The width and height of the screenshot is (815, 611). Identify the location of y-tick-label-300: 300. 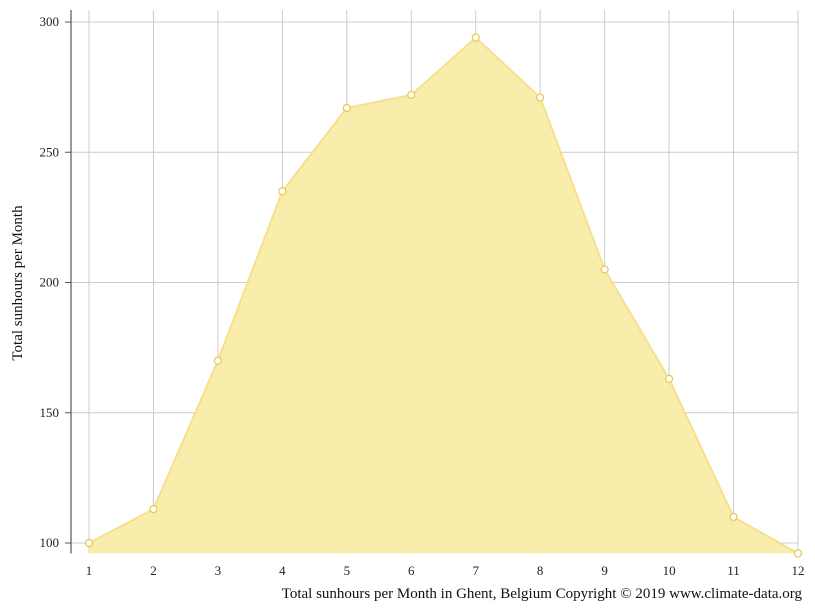
(50, 21).